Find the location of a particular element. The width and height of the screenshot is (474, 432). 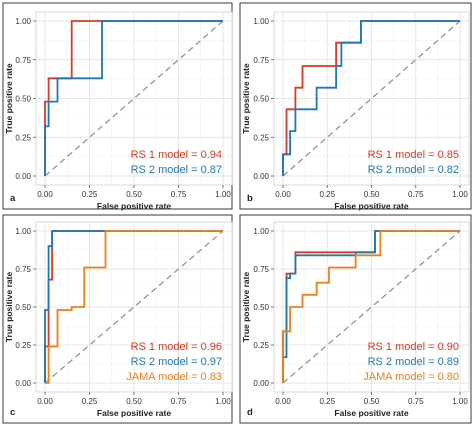

legend-entry-2: RS 2 model = 0.87 is located at coordinates (176, 170).